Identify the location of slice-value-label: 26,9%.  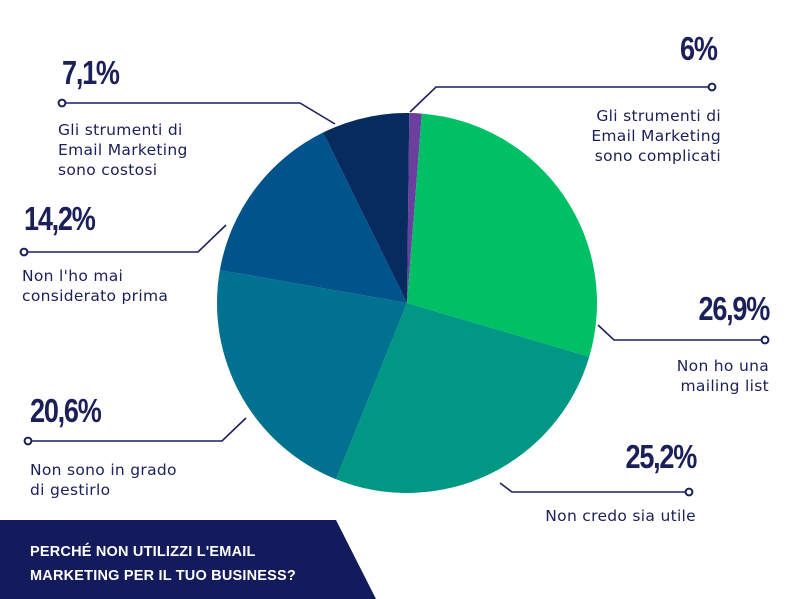
(734, 308).